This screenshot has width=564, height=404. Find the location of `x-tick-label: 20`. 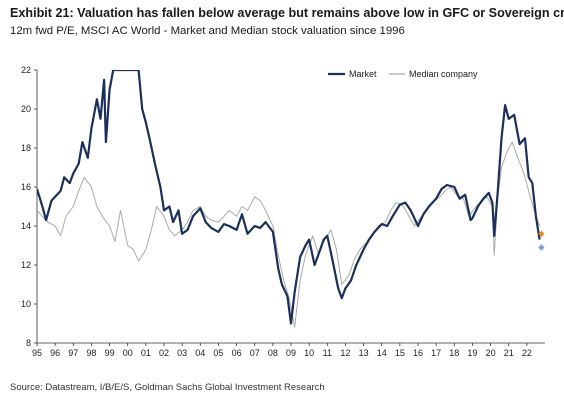

x-tick-label: 20 is located at coordinates (491, 353).